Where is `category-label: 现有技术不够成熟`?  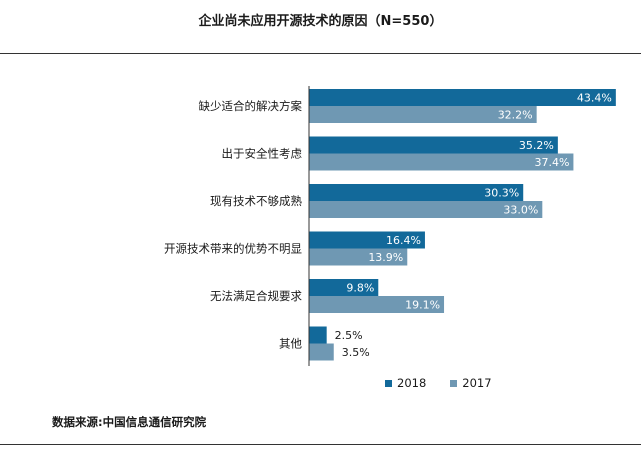 category-label: 现有技术不够成熟 is located at coordinates (256, 201).